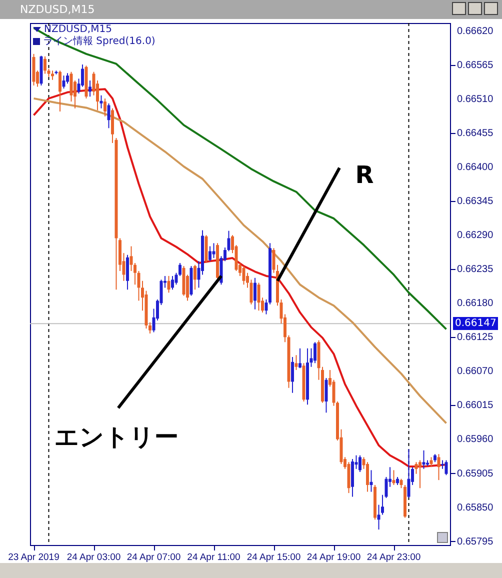 The width and height of the screenshot is (502, 578). Describe the element at coordinates (57, 9) in the screenshot. I see `chart-title: NZDUSD,M15` at that location.